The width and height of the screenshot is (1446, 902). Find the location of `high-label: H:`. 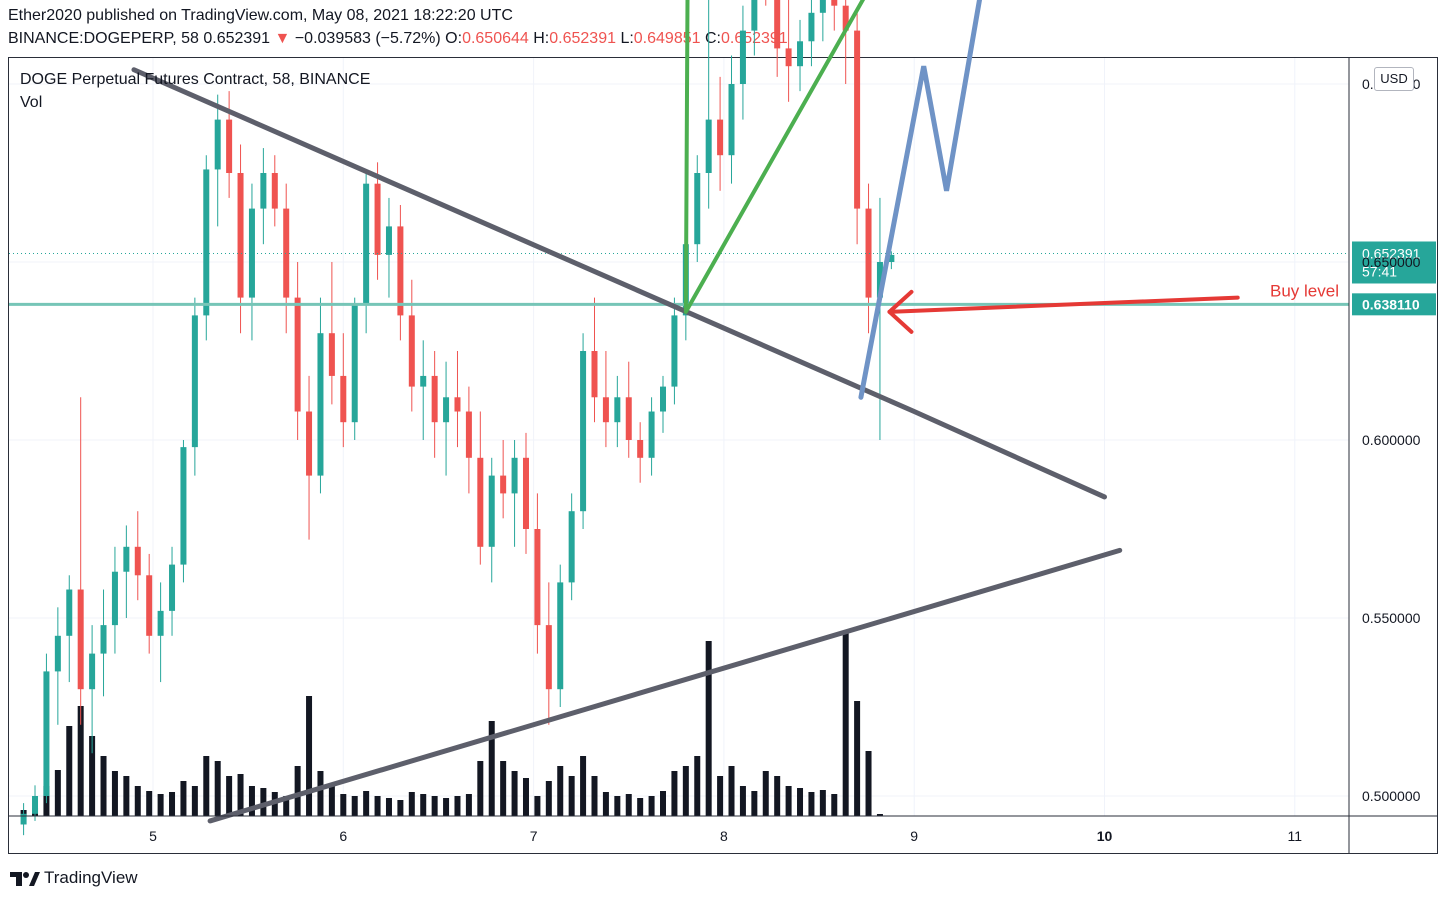

high-label: H: is located at coordinates (541, 38).